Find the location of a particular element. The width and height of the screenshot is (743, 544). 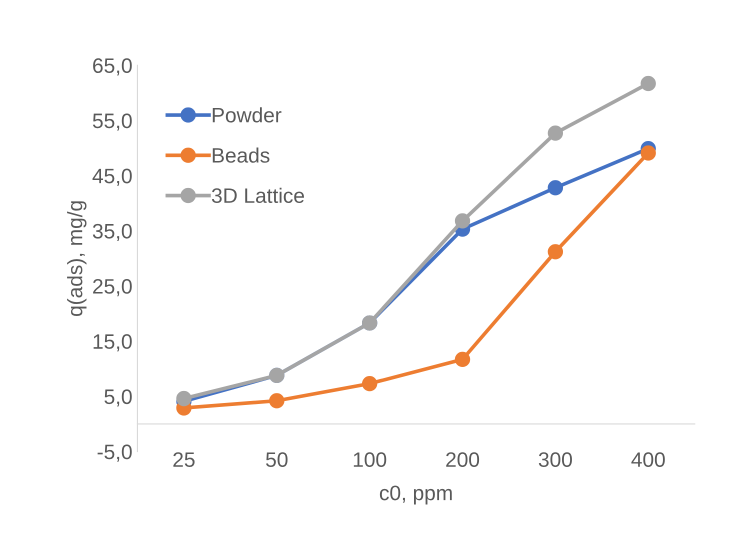

y-tick-label: 45,0 is located at coordinates (112, 177).